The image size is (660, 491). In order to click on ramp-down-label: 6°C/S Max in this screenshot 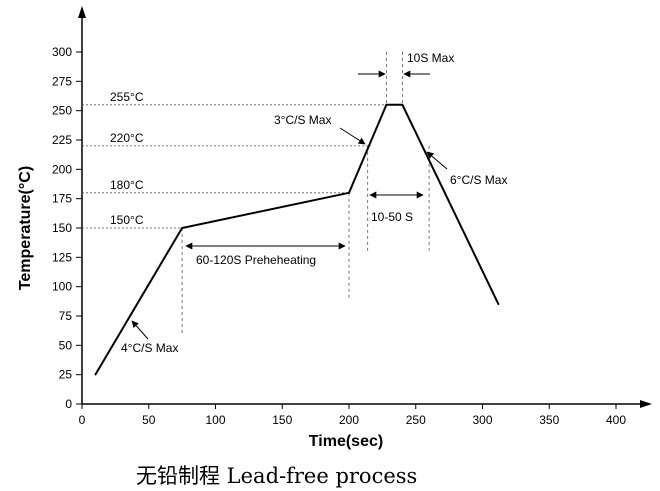, I will do `click(478, 180)`.